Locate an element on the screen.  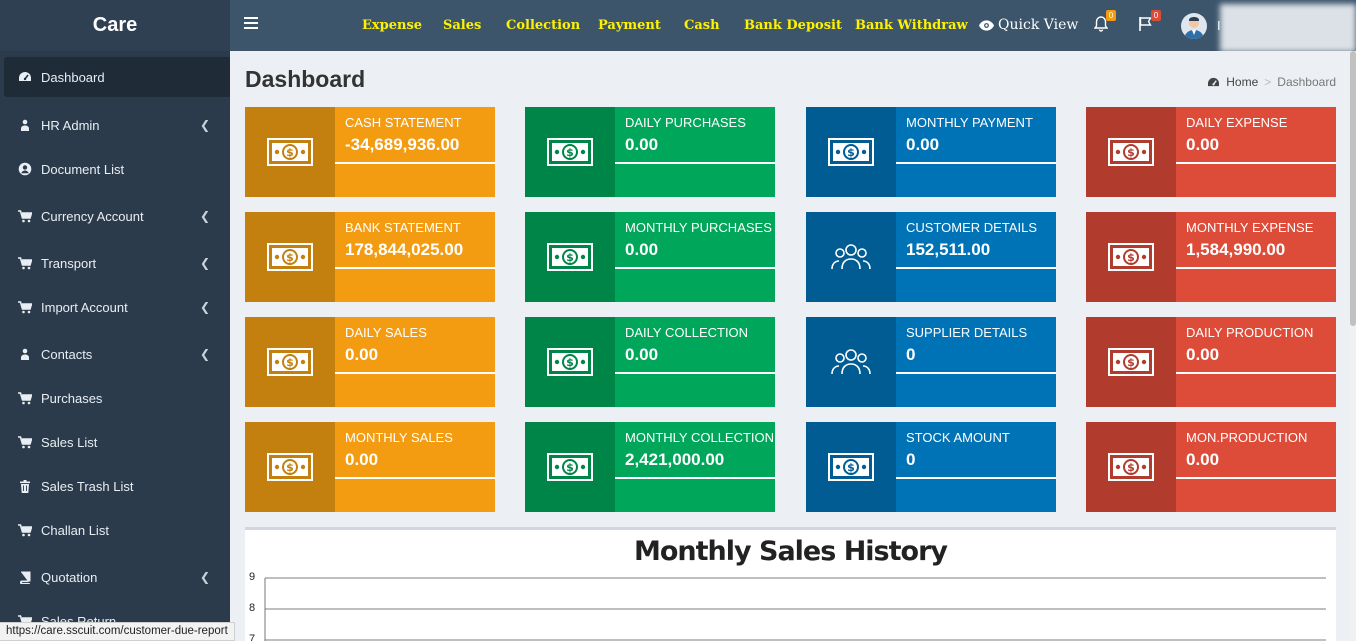
nav-bank-deposit: Bank Deposit is located at coordinates (793, 25).